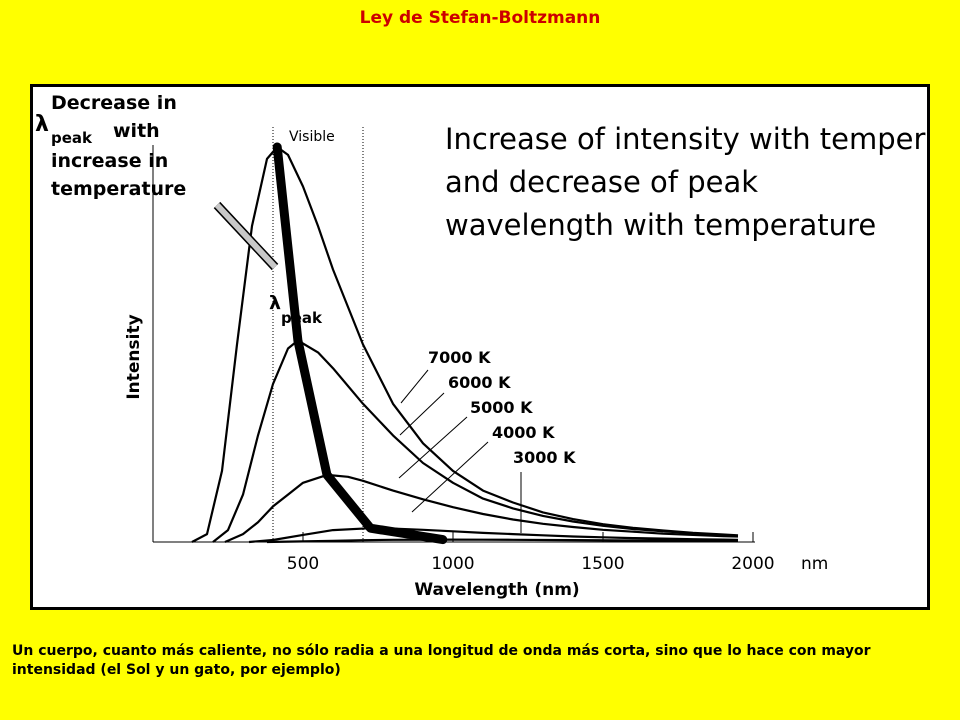 This screenshot has height=720, width=960. What do you see at coordinates (686, 139) in the screenshot?
I see `chart-title-line-1: Increase of intensity with temperature` at bounding box center [686, 139].